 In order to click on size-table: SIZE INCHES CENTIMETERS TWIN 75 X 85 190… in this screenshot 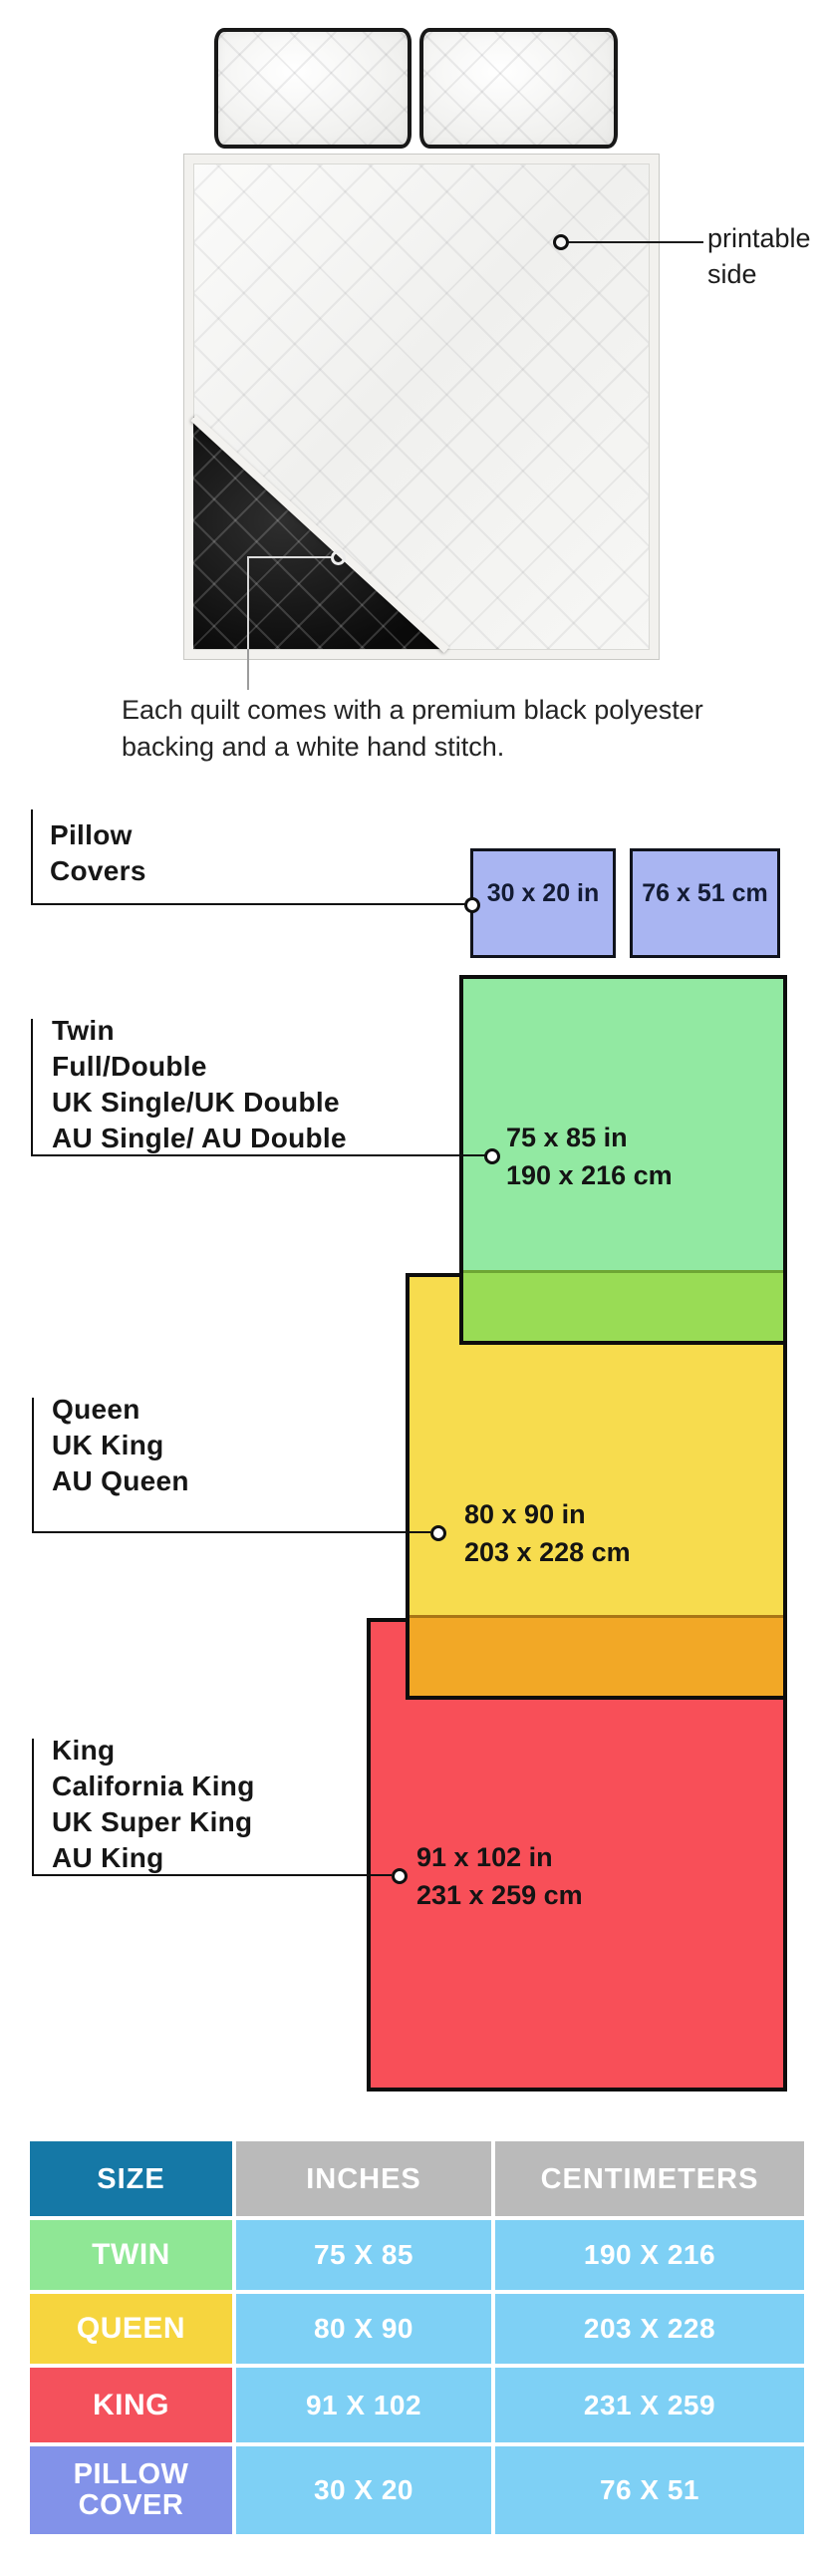, I will do `click(417, 2337)`.